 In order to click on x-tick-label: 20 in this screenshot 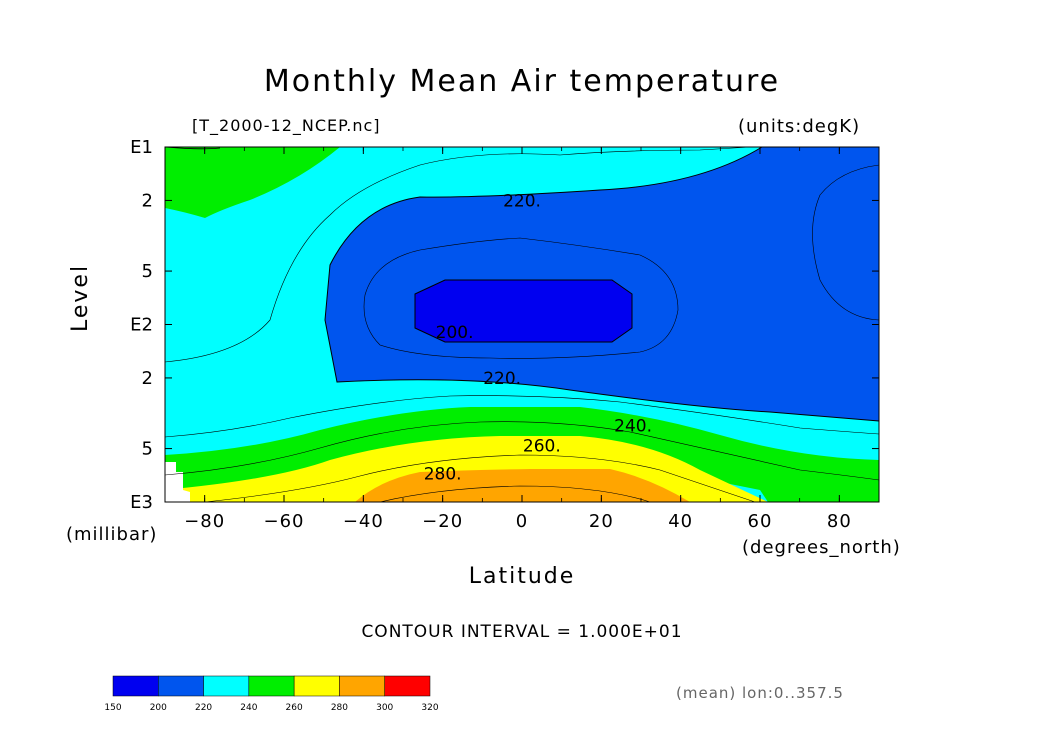, I will do `click(601, 521)`.